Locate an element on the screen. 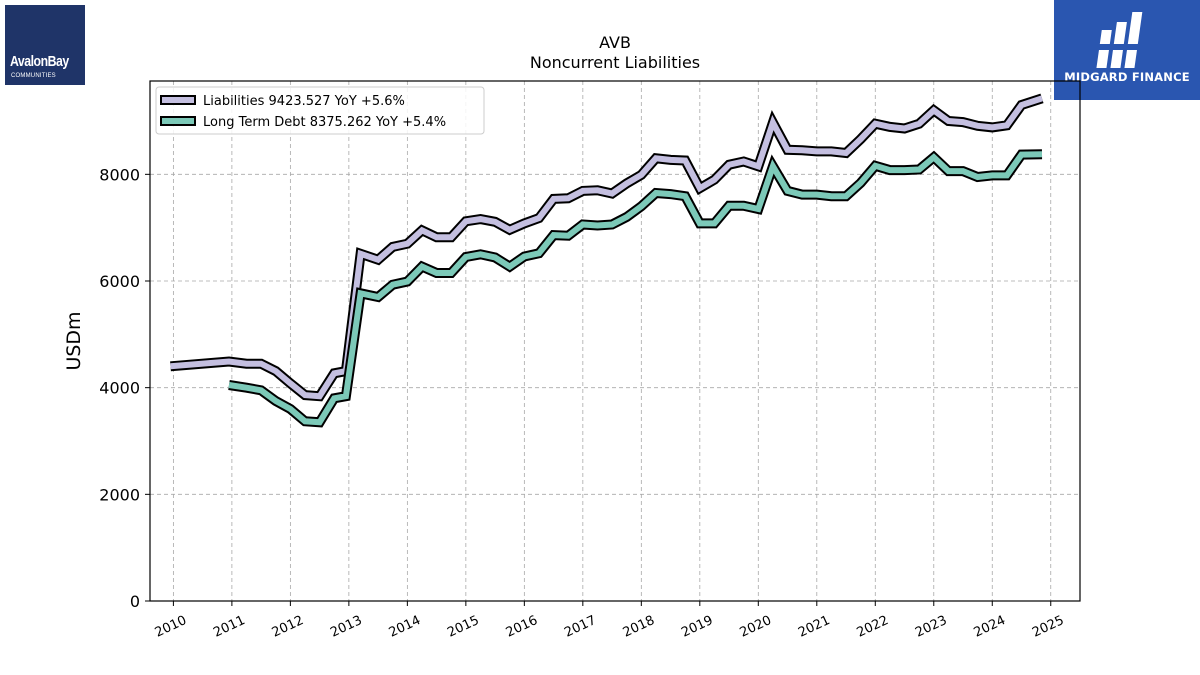 The image size is (1200, 675). y-tick-label: 8000 is located at coordinates (119, 174).